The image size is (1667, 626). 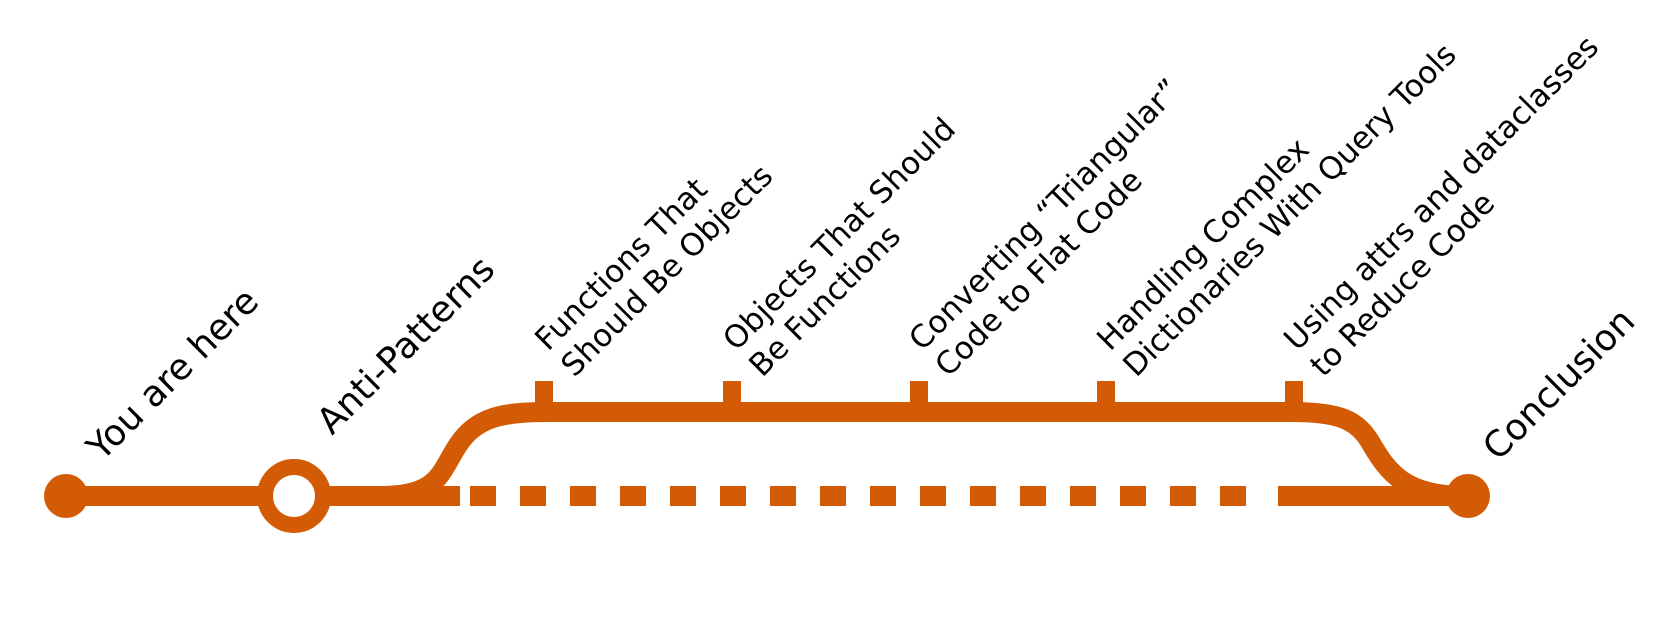 What do you see at coordinates (173, 375) in the screenshot?
I see `start-label: You are here` at bounding box center [173, 375].